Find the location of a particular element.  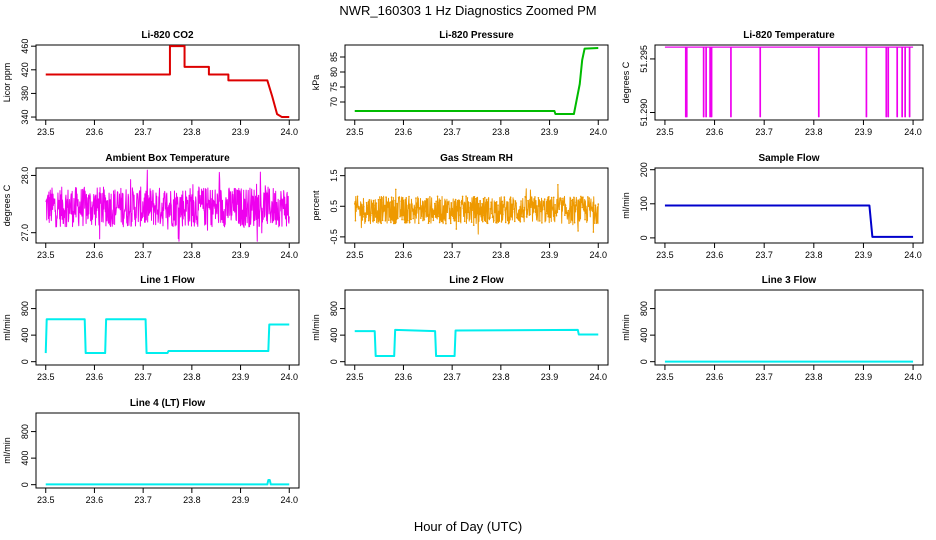

series-line-co2 is located at coordinates (167, 82).